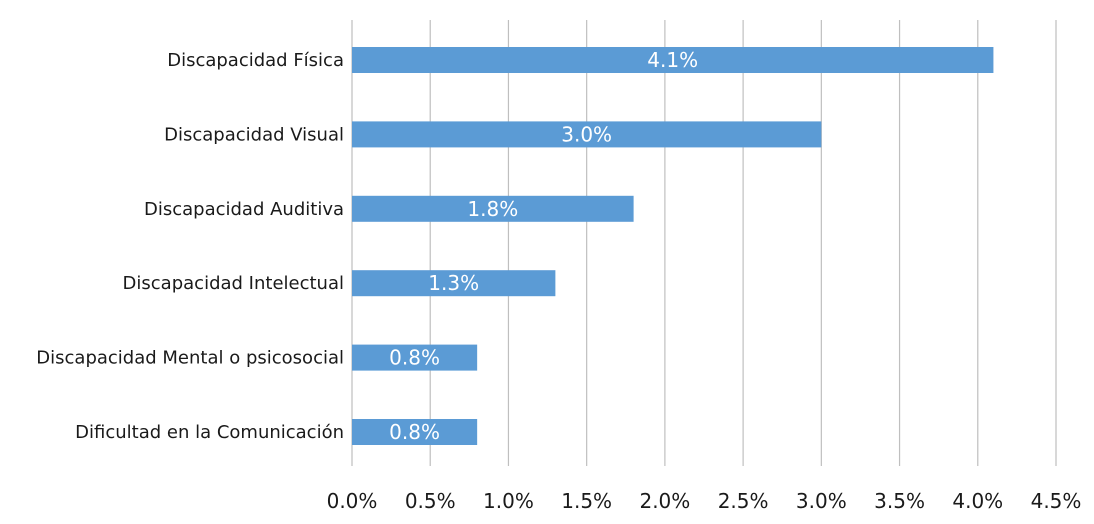  I want to click on data-label: 1.3%, so click(453, 283).